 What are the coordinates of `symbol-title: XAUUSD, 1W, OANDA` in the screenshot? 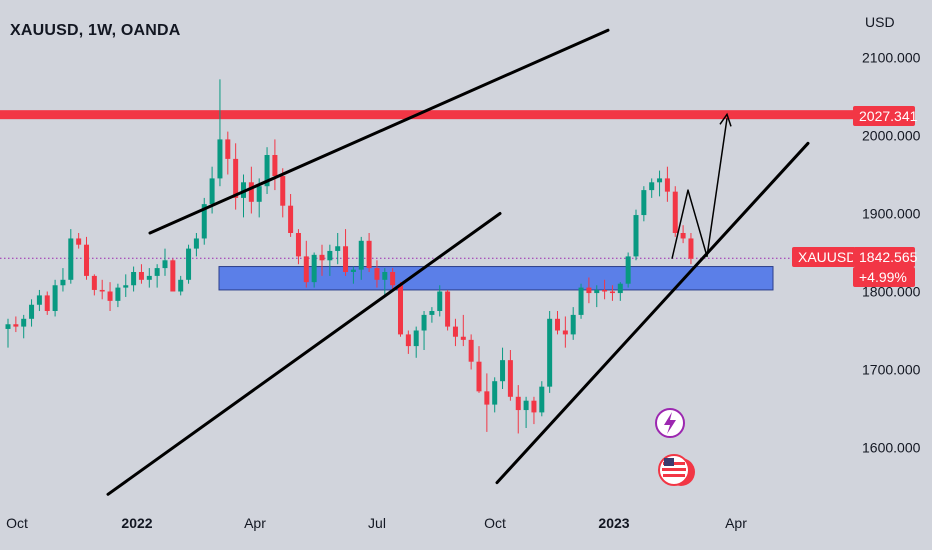 It's located at (95, 30).